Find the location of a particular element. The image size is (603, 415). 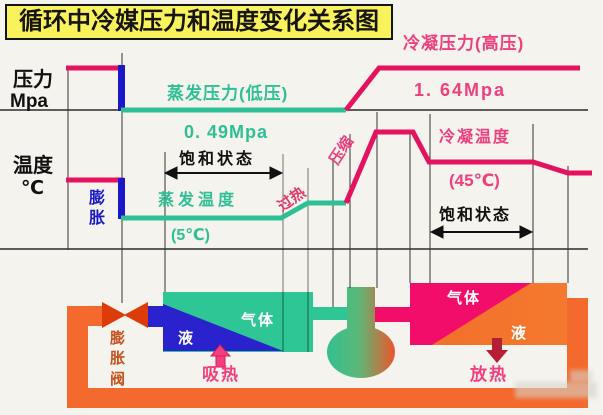

compressor is located at coordinates (361, 332).